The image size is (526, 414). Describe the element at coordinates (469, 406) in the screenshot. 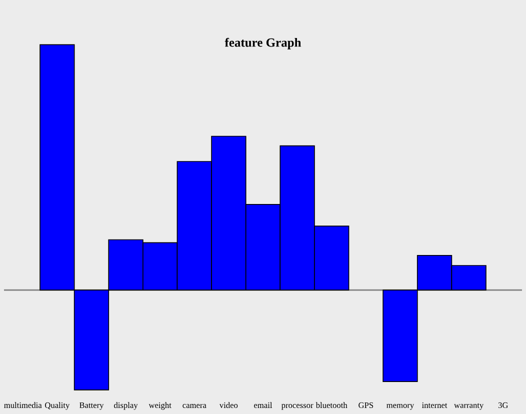

I see `x-tick-label: warranty` at that location.